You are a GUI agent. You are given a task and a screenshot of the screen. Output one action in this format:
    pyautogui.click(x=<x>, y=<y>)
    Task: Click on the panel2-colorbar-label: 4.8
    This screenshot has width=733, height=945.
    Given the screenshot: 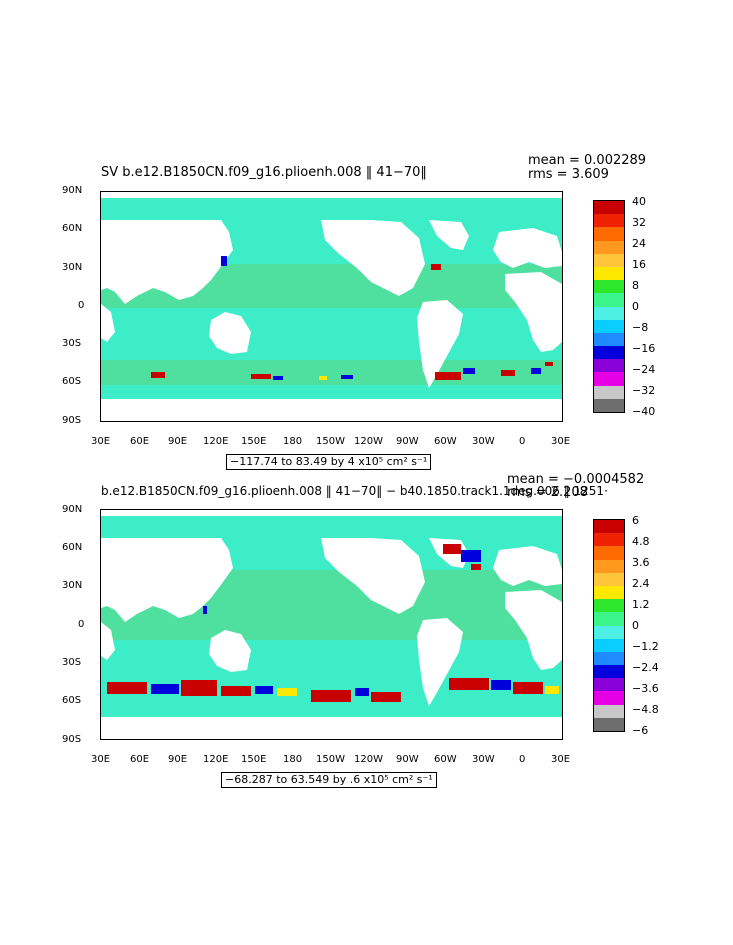 What is the action you would take?
    pyautogui.click(x=641, y=541)
    